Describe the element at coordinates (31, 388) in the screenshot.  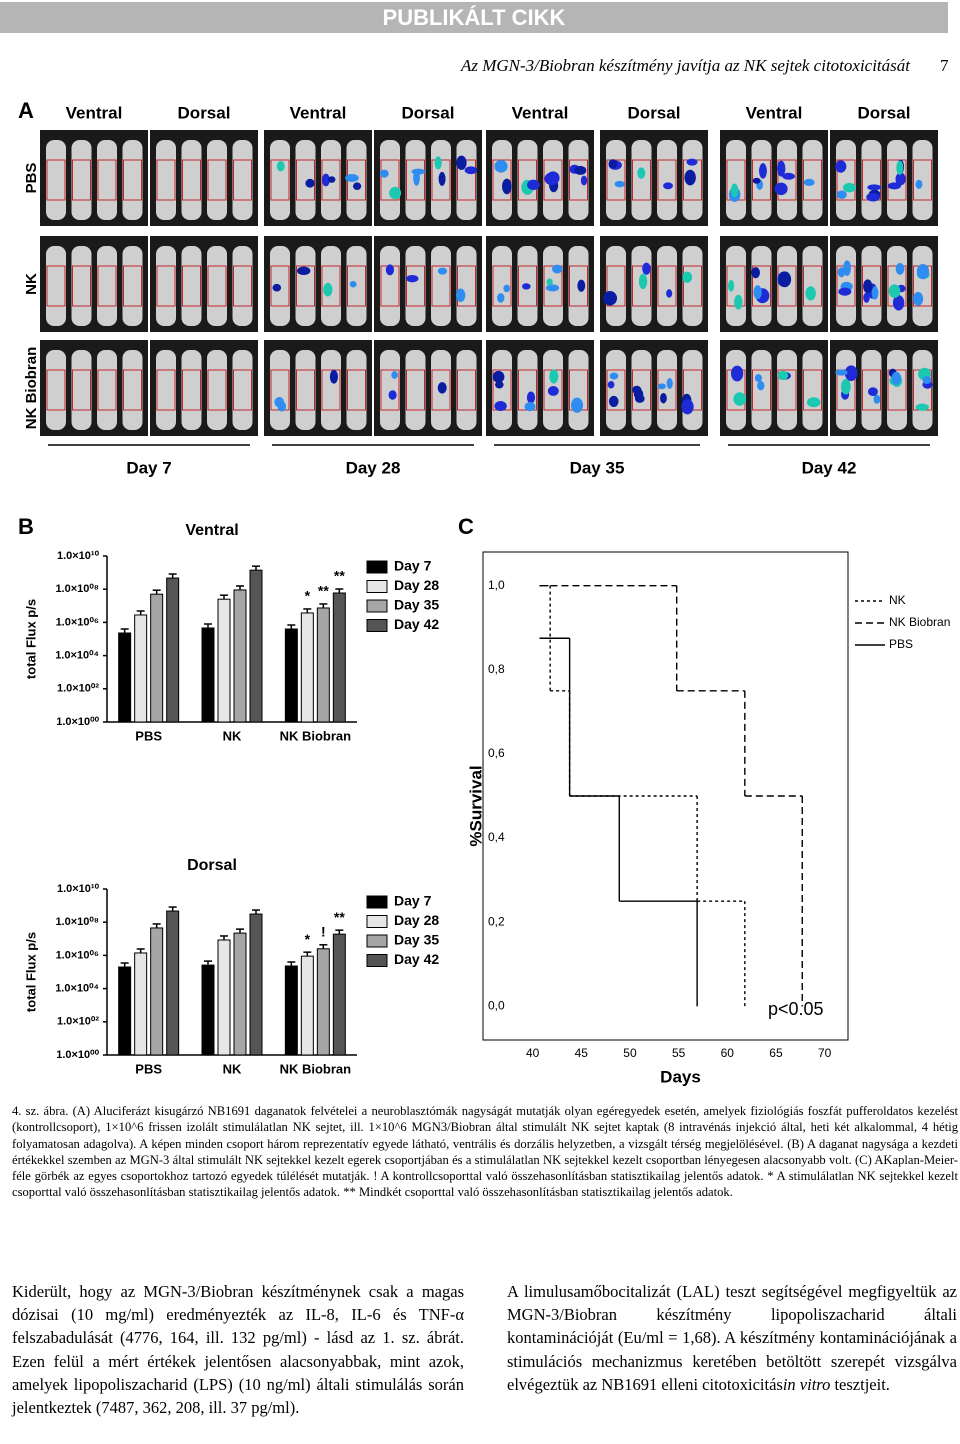
I see `row-label: NK Biobran` at that location.